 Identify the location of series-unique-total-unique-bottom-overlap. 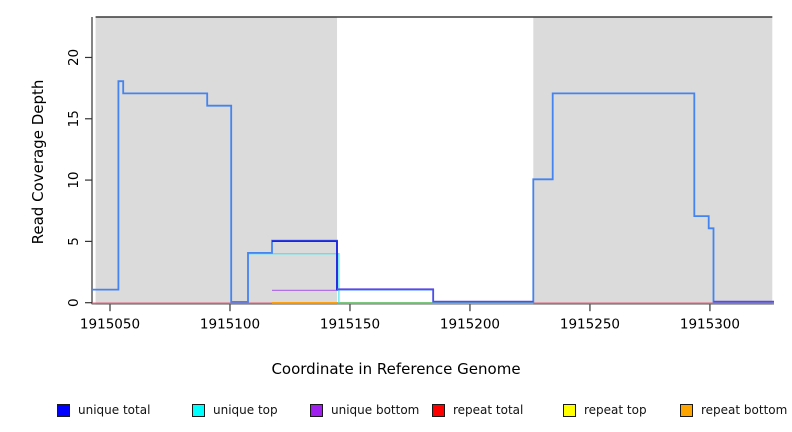
(435, 295).